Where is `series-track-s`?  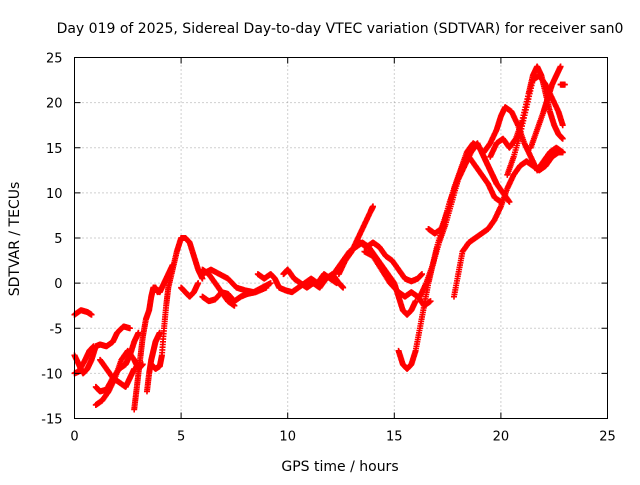 series-track-s is located at coordinates (391, 262).